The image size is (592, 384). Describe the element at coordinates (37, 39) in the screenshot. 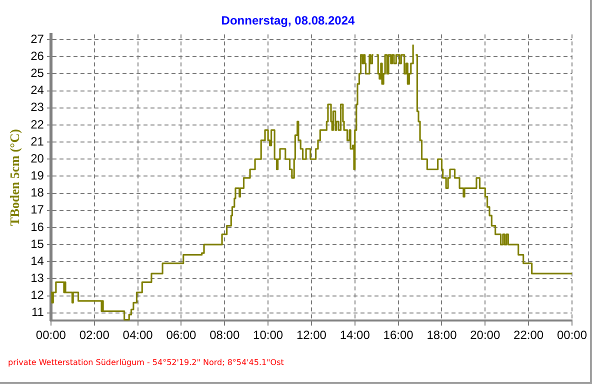

I see `y-tick-label: 27` at that location.